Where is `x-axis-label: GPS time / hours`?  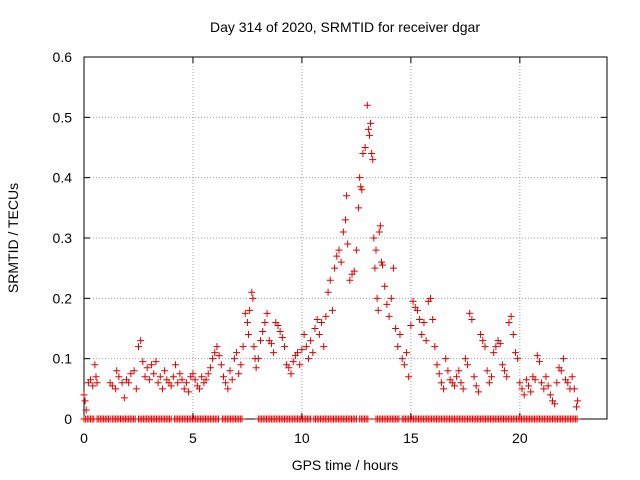
x-axis-label: GPS time / hours is located at coordinates (345, 465).